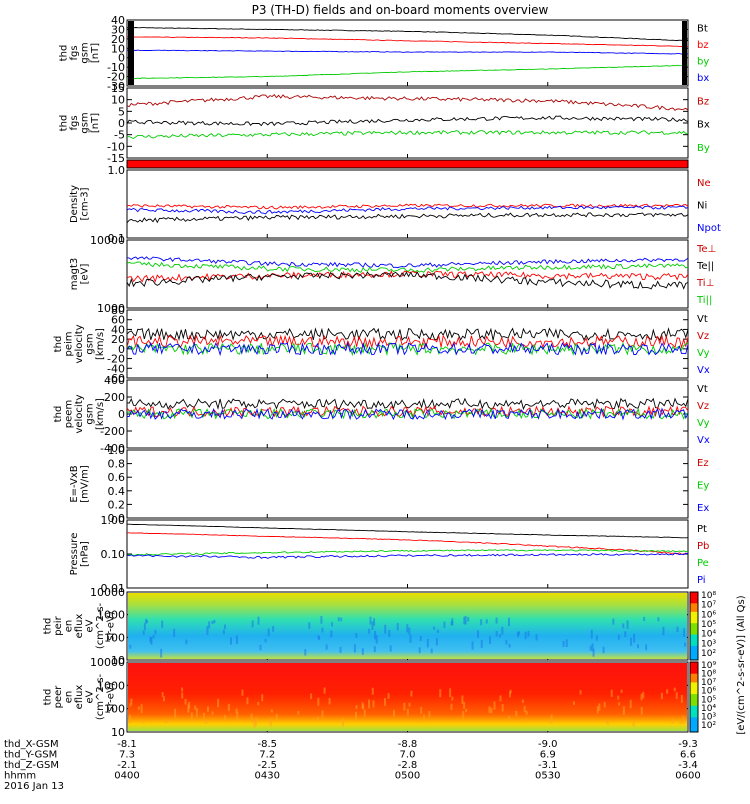  Describe the element at coordinates (95, 53) in the screenshot. I see `y-axis-label: [nT]` at that location.